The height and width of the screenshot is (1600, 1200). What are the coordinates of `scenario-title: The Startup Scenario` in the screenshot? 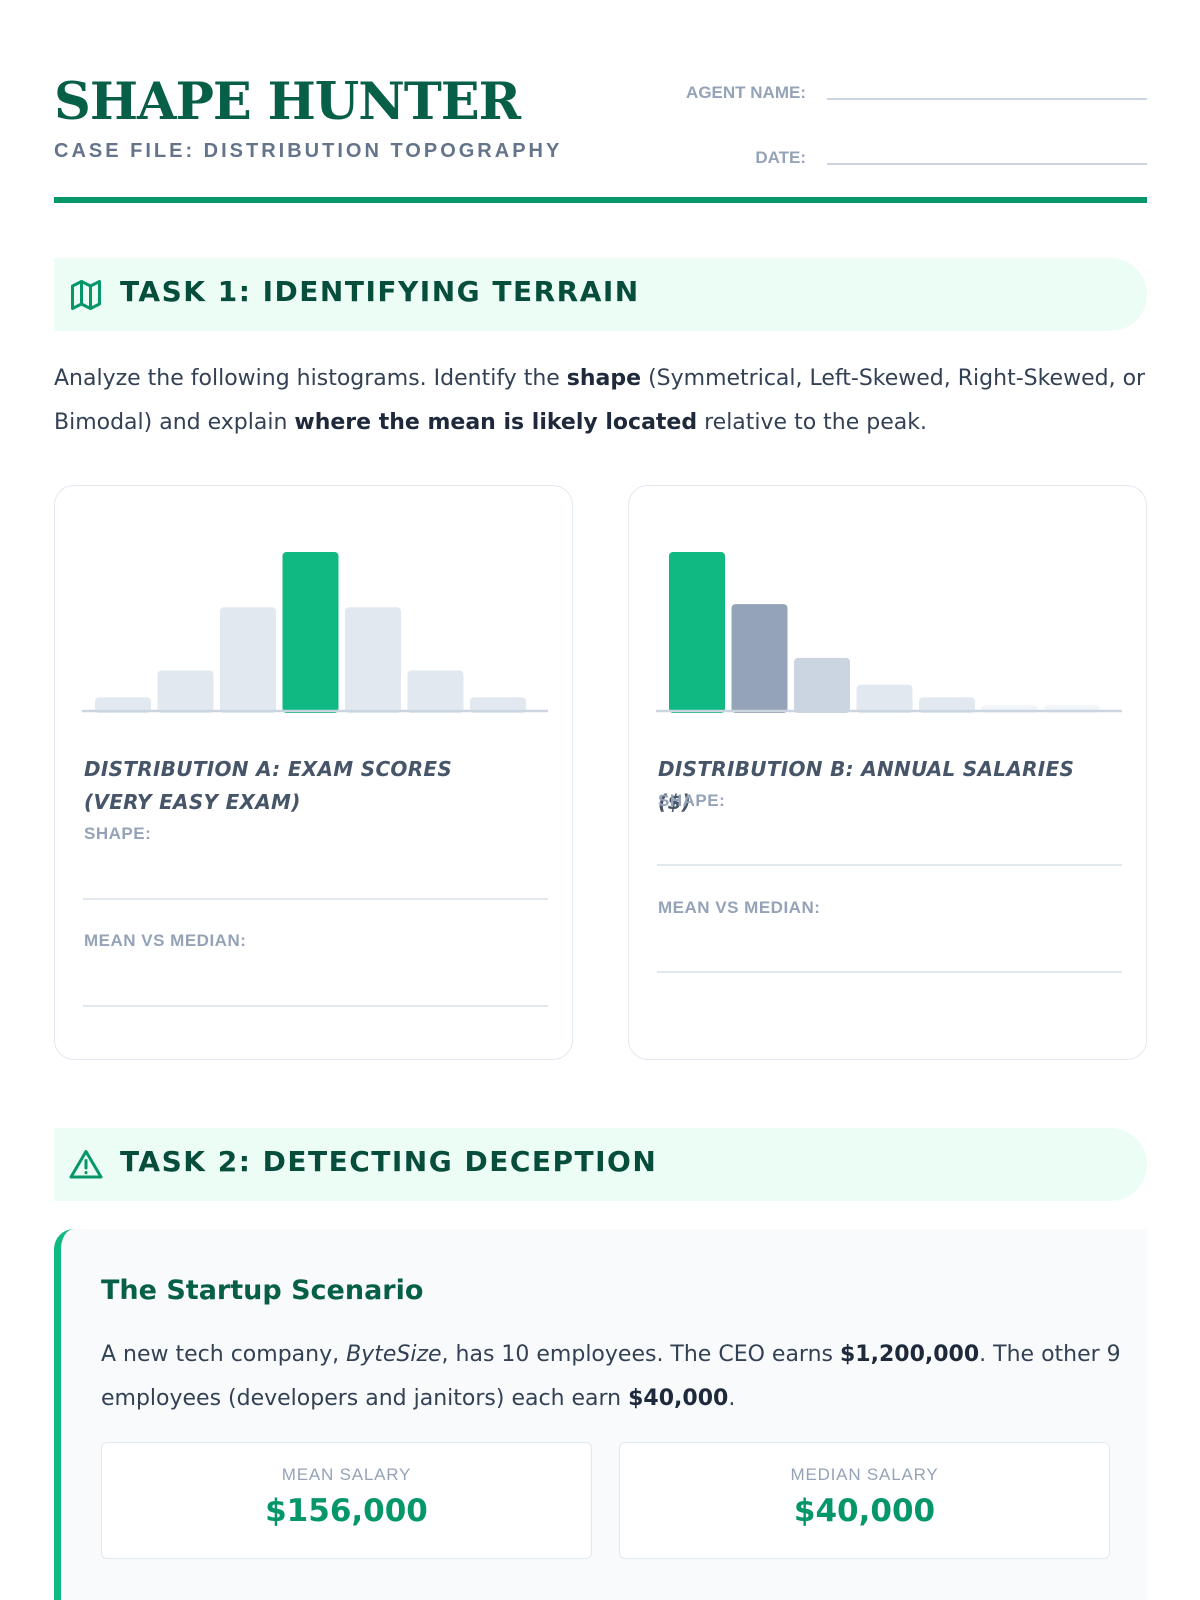 It's located at (262, 1290).